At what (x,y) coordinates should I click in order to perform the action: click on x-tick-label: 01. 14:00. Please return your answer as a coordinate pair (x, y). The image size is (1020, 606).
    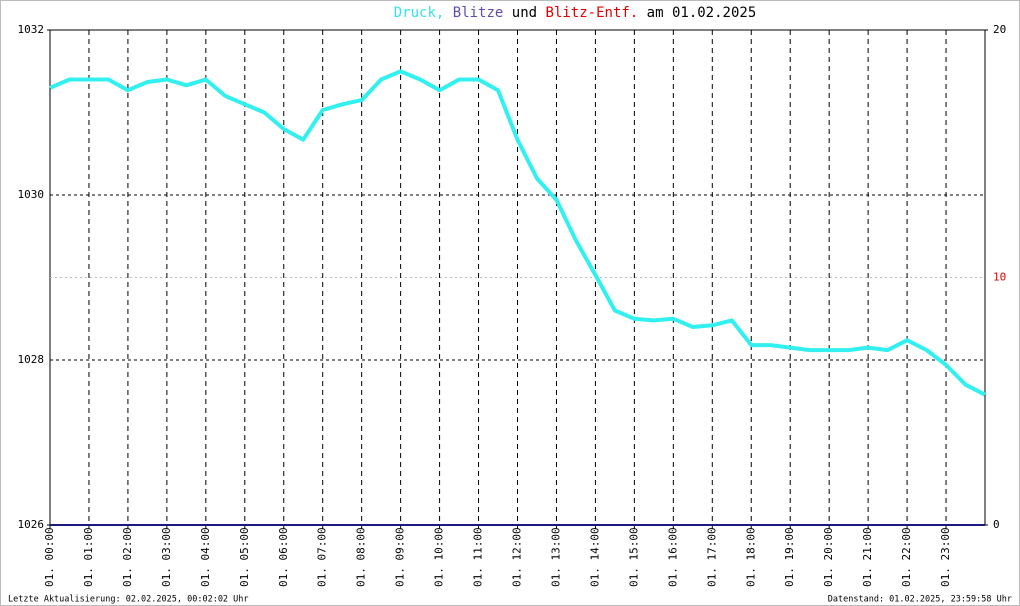
    Looking at the image, I should click on (594, 557).